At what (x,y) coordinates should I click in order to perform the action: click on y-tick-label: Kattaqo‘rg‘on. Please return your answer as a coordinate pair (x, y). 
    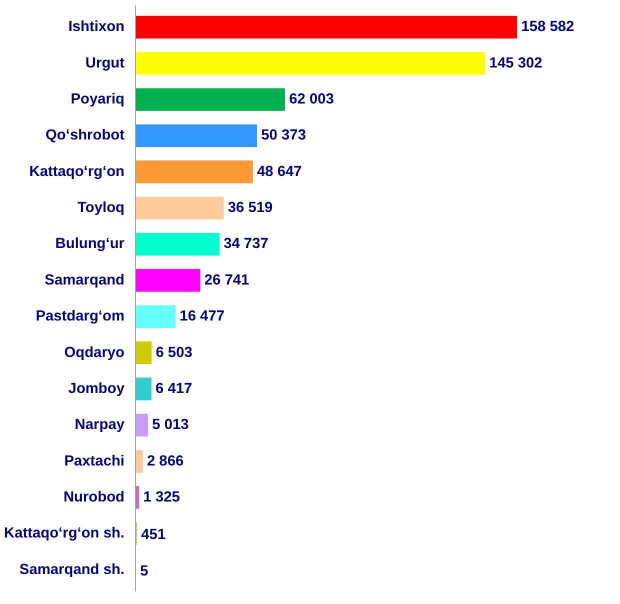
    Looking at the image, I should click on (77, 172).